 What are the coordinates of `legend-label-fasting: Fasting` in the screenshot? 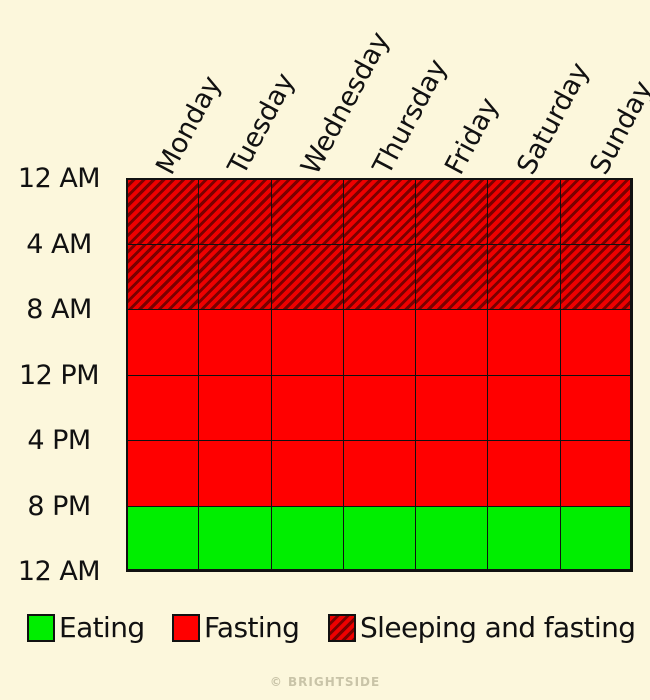 It's located at (252, 627).